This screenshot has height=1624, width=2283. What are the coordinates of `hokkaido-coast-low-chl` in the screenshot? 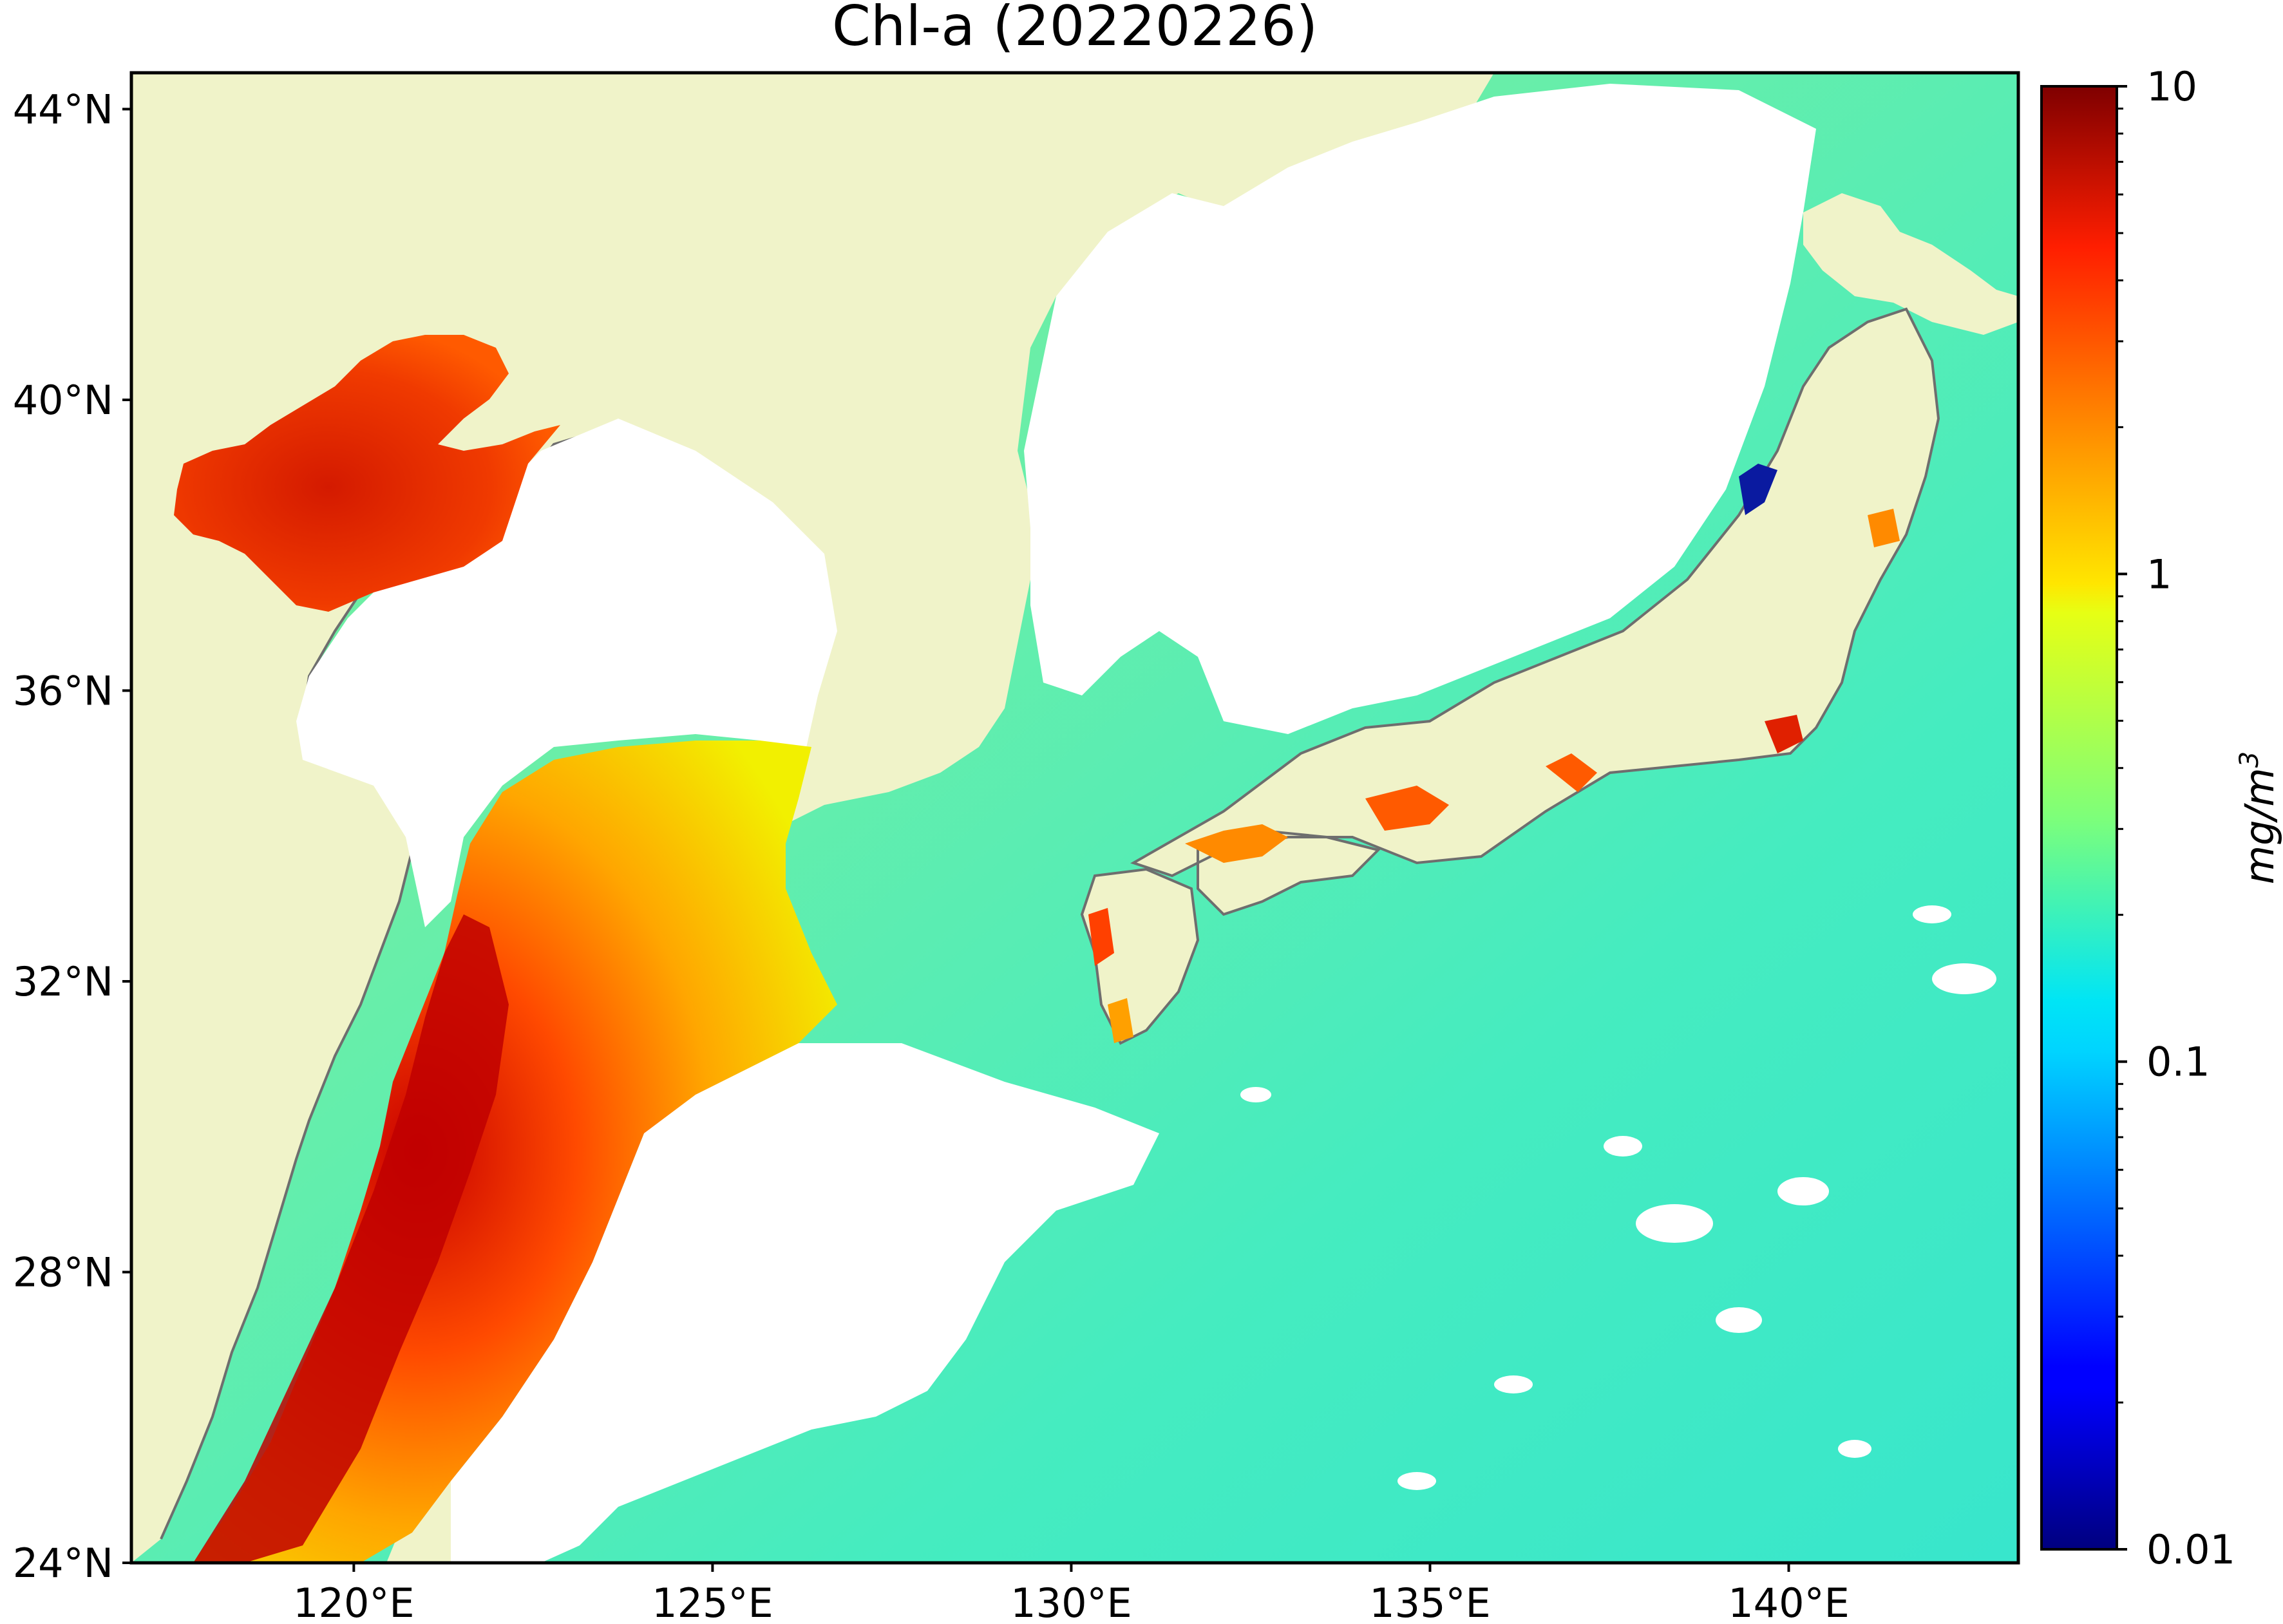 It's located at (1758, 489).